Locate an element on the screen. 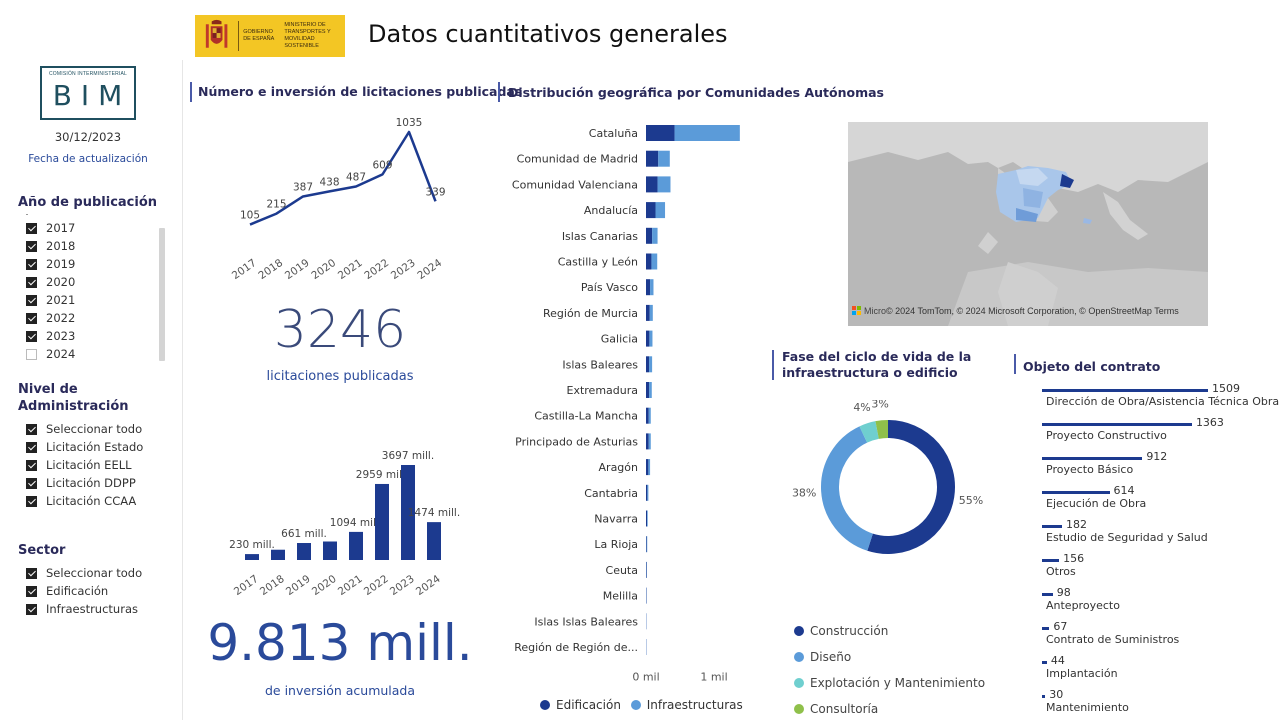 This screenshot has width=1280, height=720. legend-item: Construcción is located at coordinates (889, 631).